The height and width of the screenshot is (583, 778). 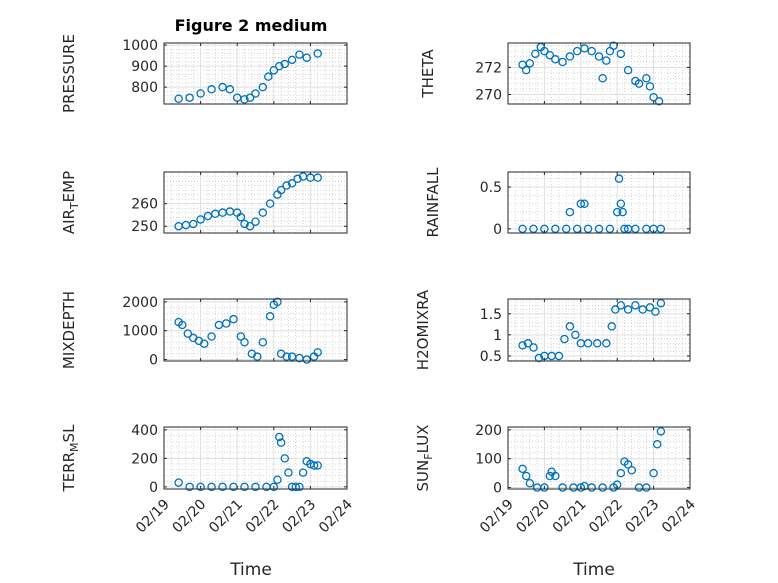 What do you see at coordinates (593, 570) in the screenshot?
I see `x-axis-label-right: Time` at bounding box center [593, 570].